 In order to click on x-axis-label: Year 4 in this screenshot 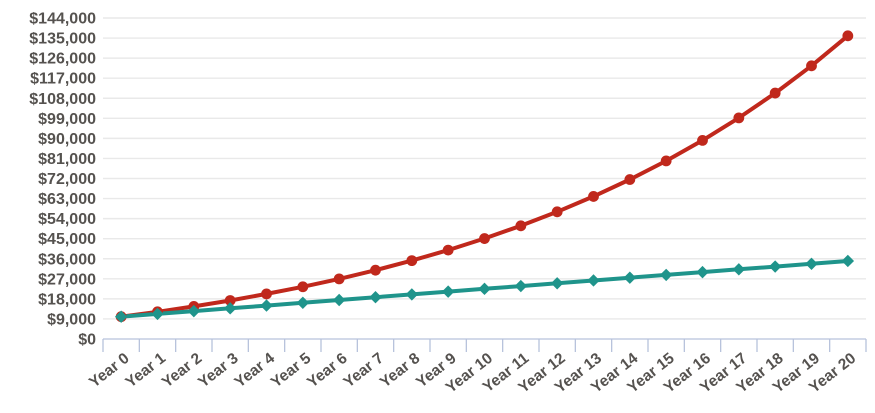, I will do `click(254, 371)`.